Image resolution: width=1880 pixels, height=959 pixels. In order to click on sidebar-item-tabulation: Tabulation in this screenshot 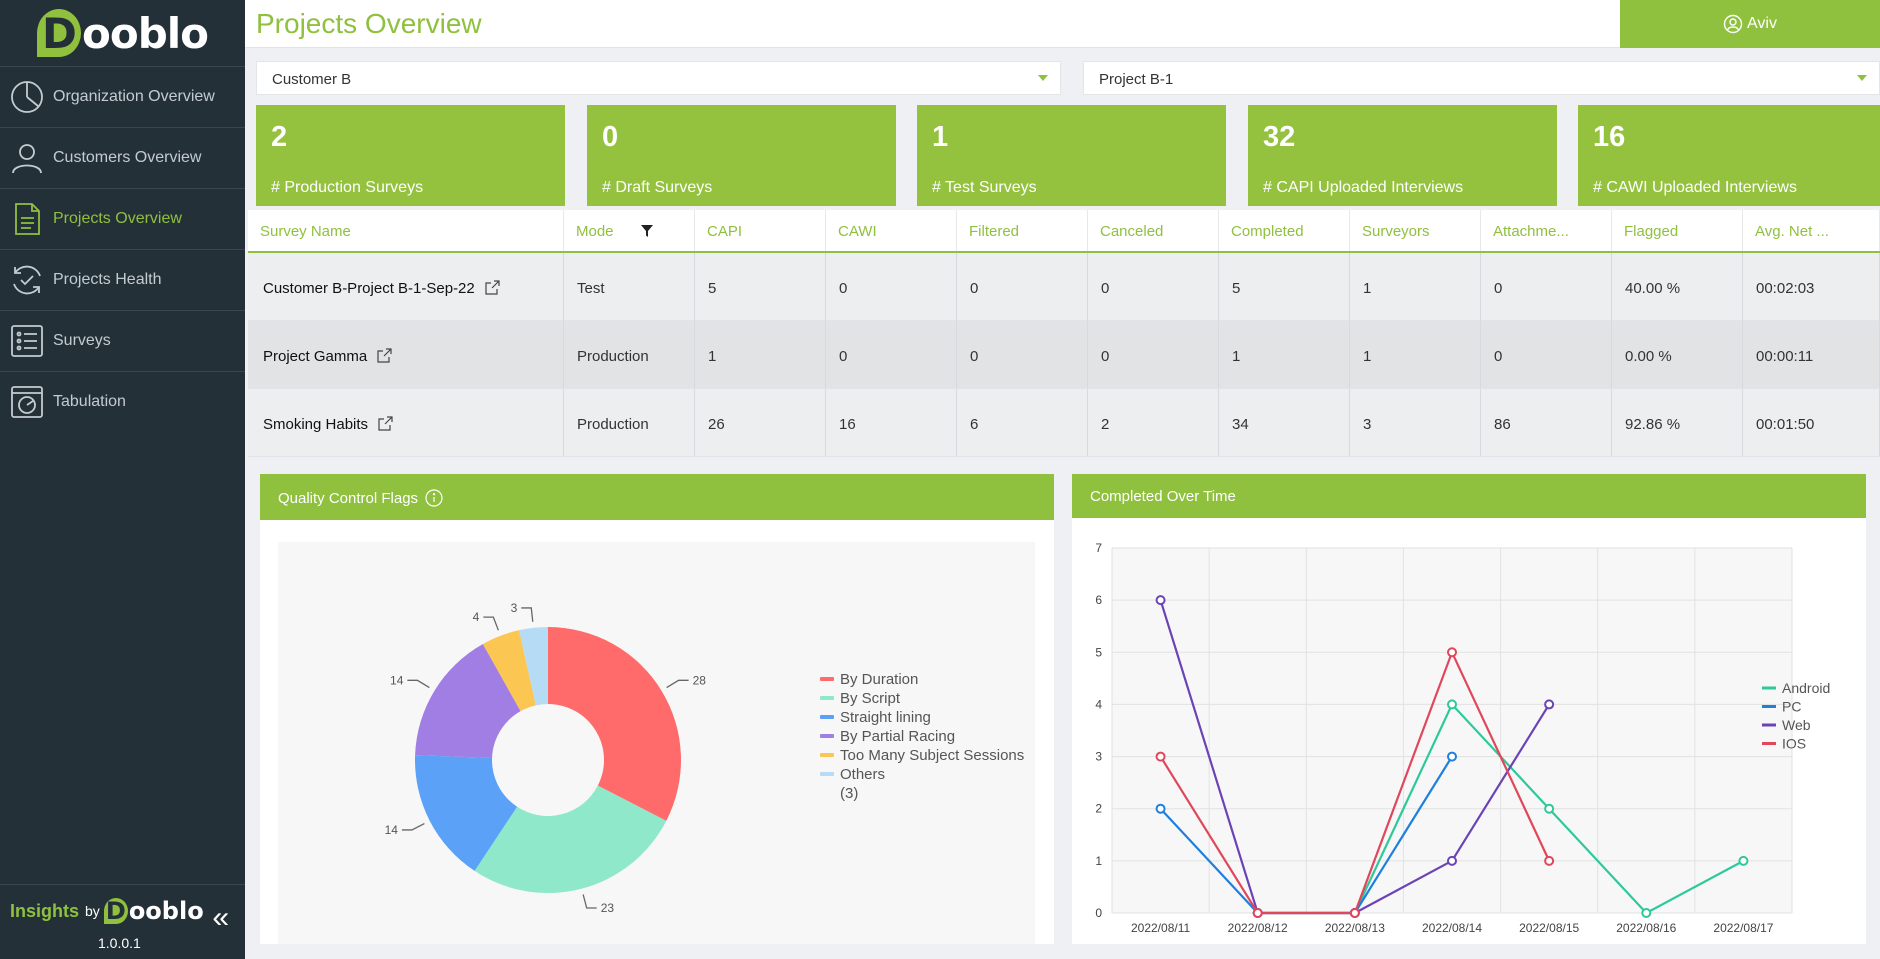, I will do `click(122, 401)`.